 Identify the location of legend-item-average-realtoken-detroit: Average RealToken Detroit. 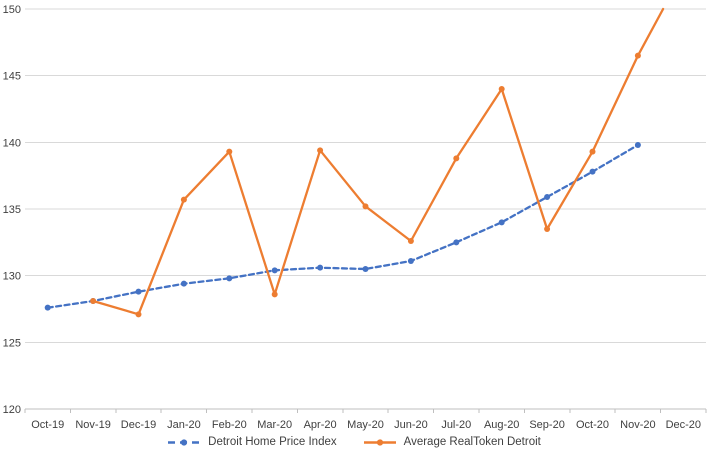
(452, 442).